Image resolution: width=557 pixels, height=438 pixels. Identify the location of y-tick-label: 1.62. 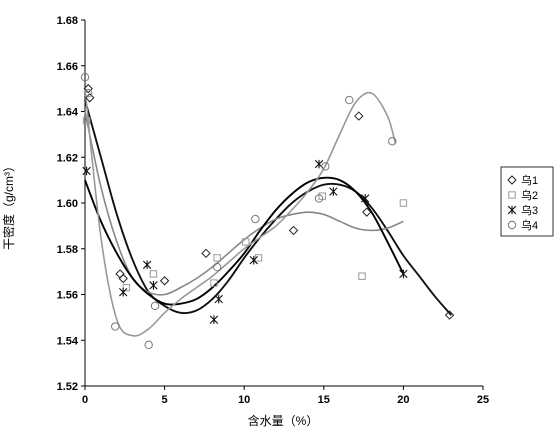
(67, 158).